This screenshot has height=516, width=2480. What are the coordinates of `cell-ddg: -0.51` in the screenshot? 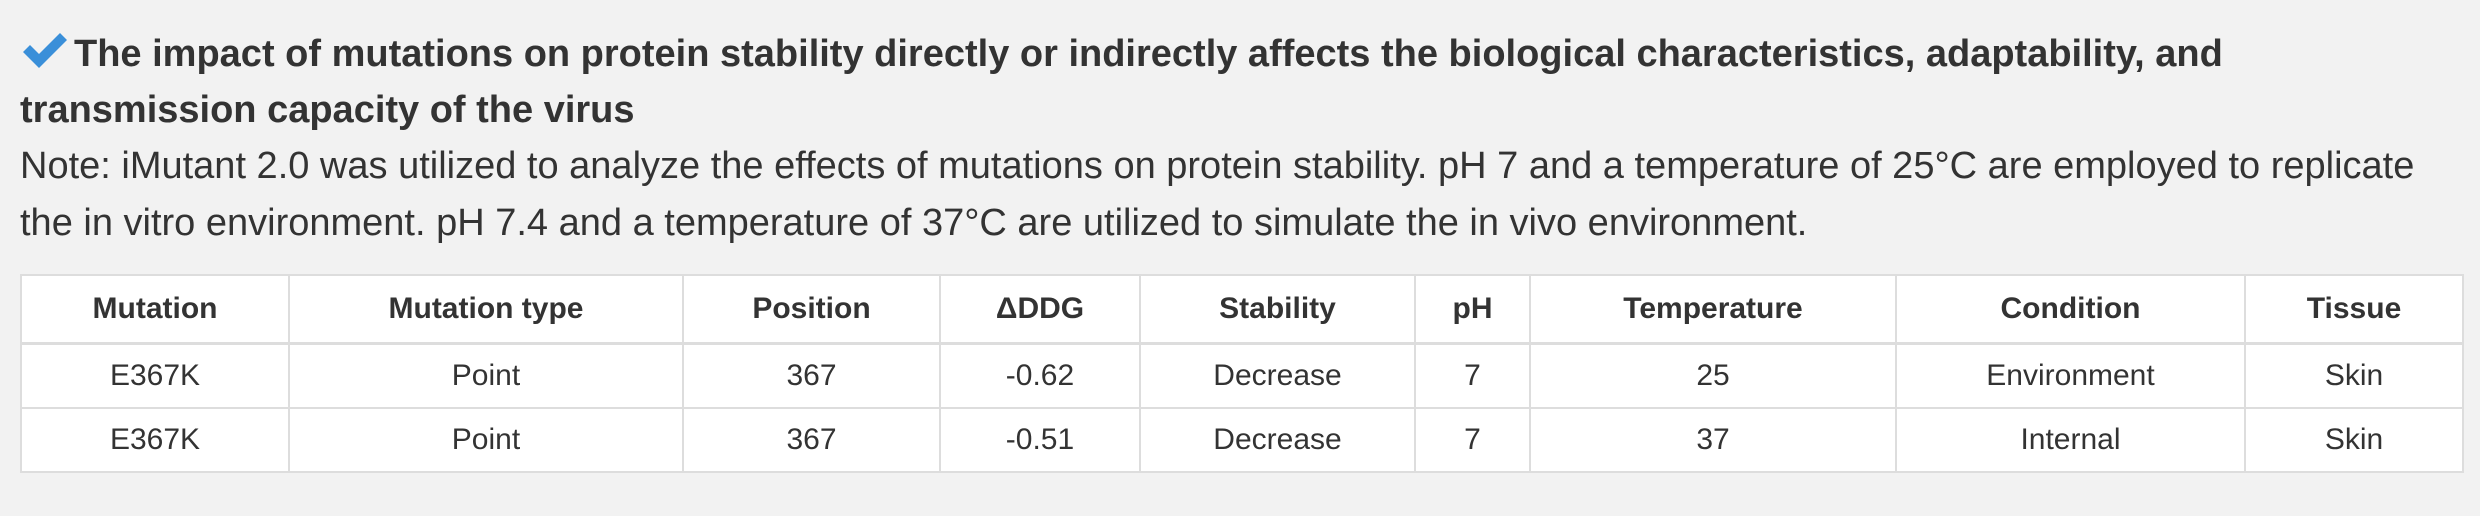 It's located at (1040, 440).